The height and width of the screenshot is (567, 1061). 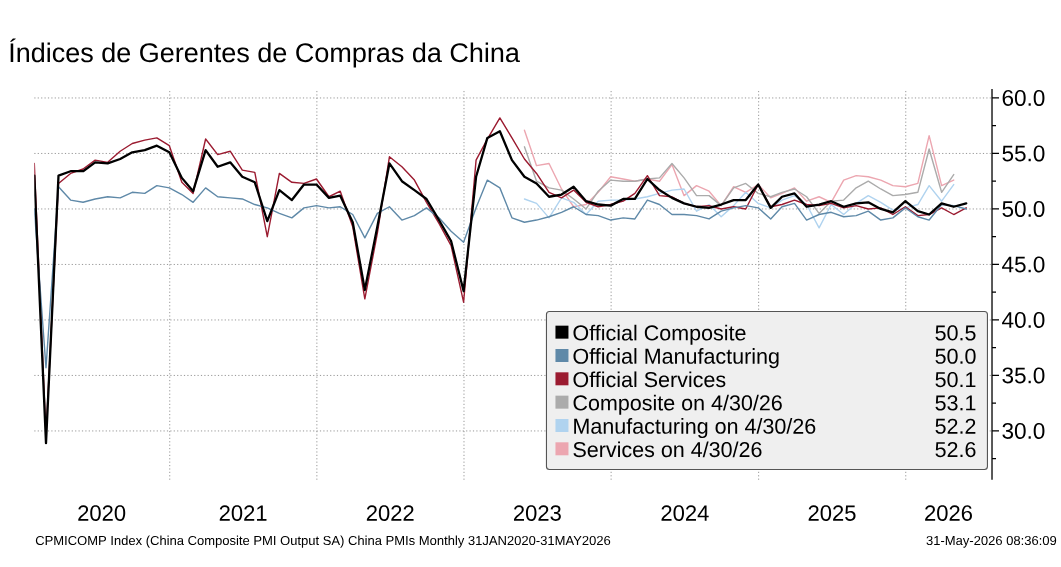 What do you see at coordinates (948, 513) in the screenshot?
I see `x-tick-label: 2026` at bounding box center [948, 513].